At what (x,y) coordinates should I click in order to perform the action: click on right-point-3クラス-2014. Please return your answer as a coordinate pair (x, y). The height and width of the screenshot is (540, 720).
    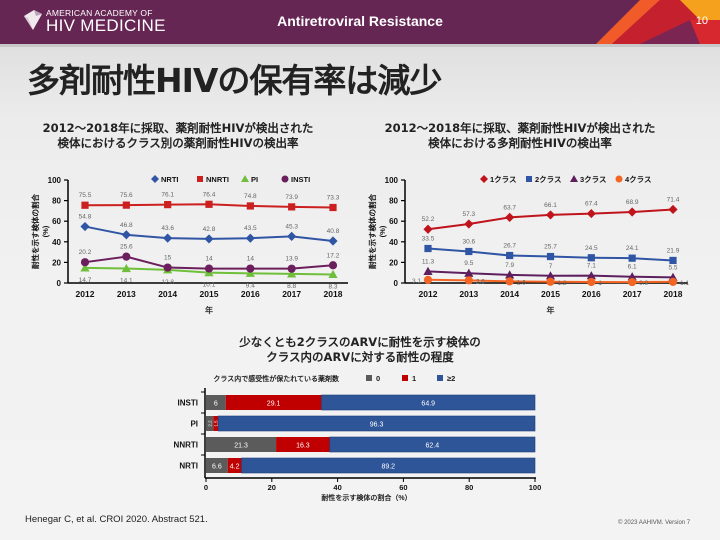
    Looking at the image, I should click on (510, 274).